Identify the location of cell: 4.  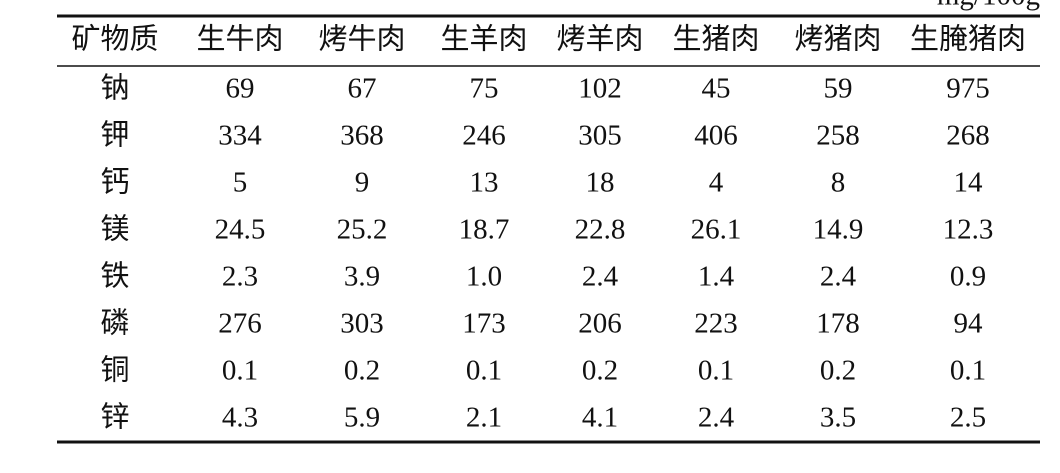
(716, 183).